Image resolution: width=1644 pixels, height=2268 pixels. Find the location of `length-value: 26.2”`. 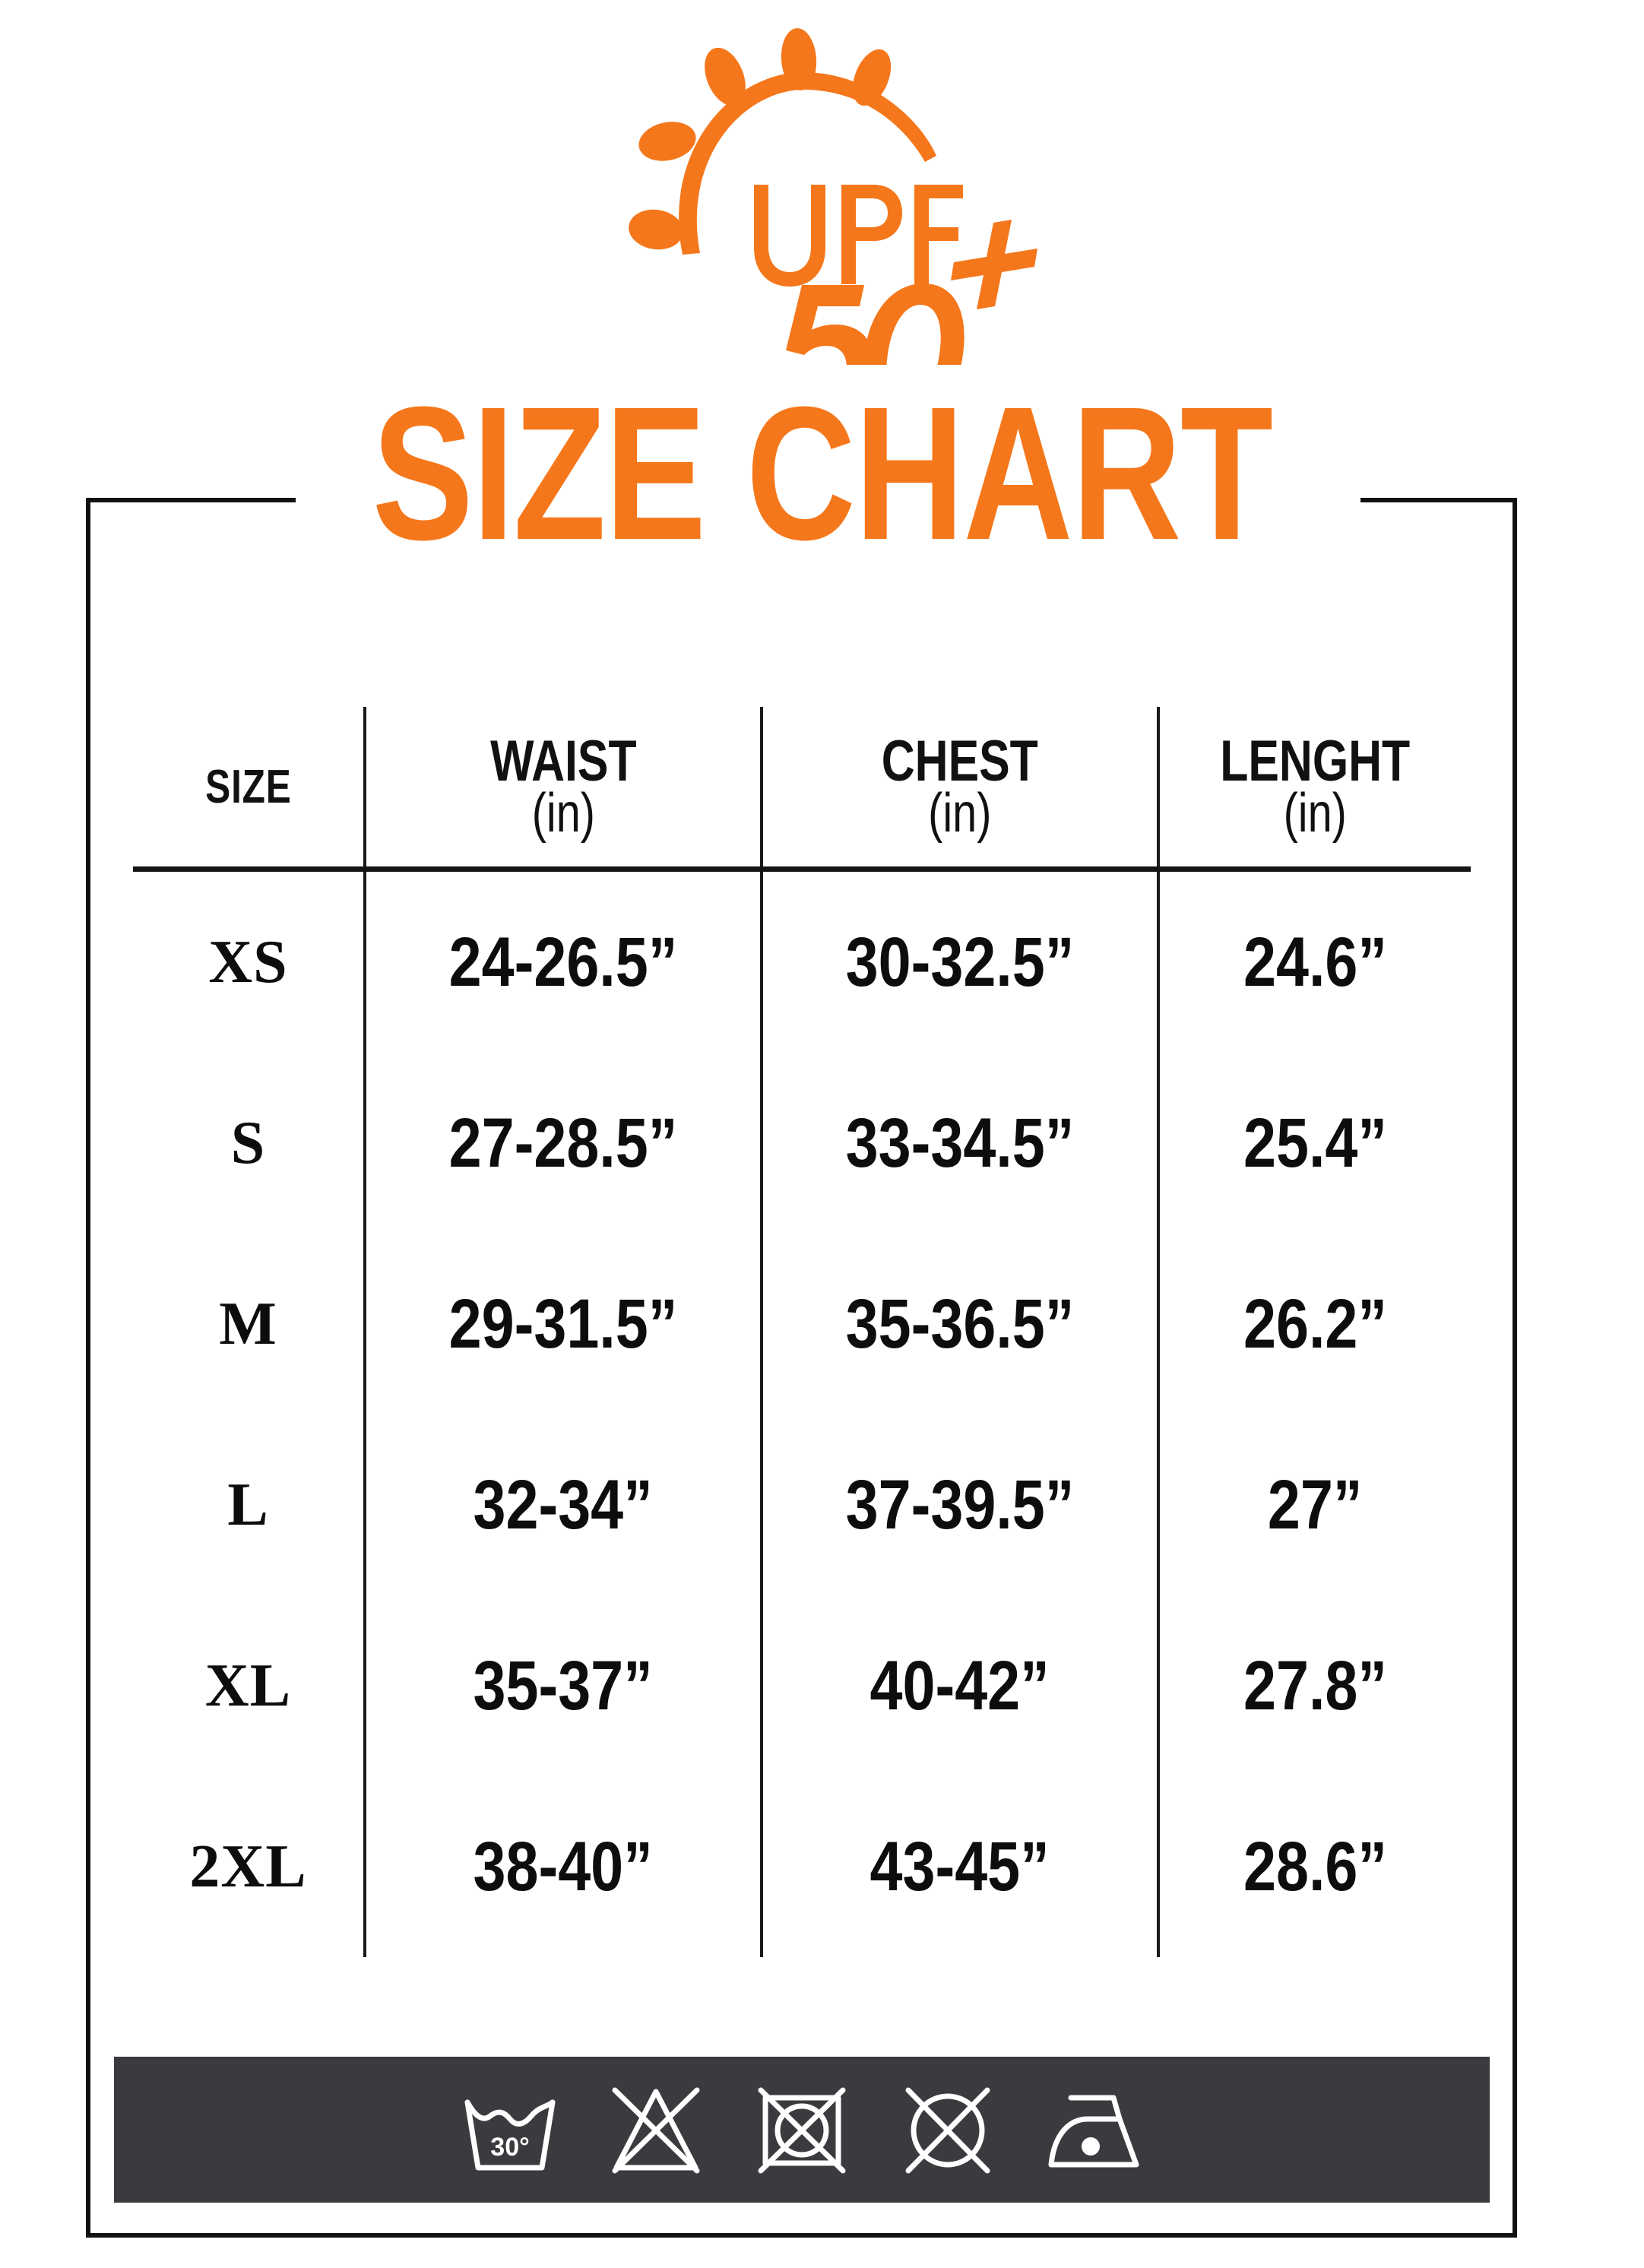

length-value: 26.2” is located at coordinates (1315, 1323).